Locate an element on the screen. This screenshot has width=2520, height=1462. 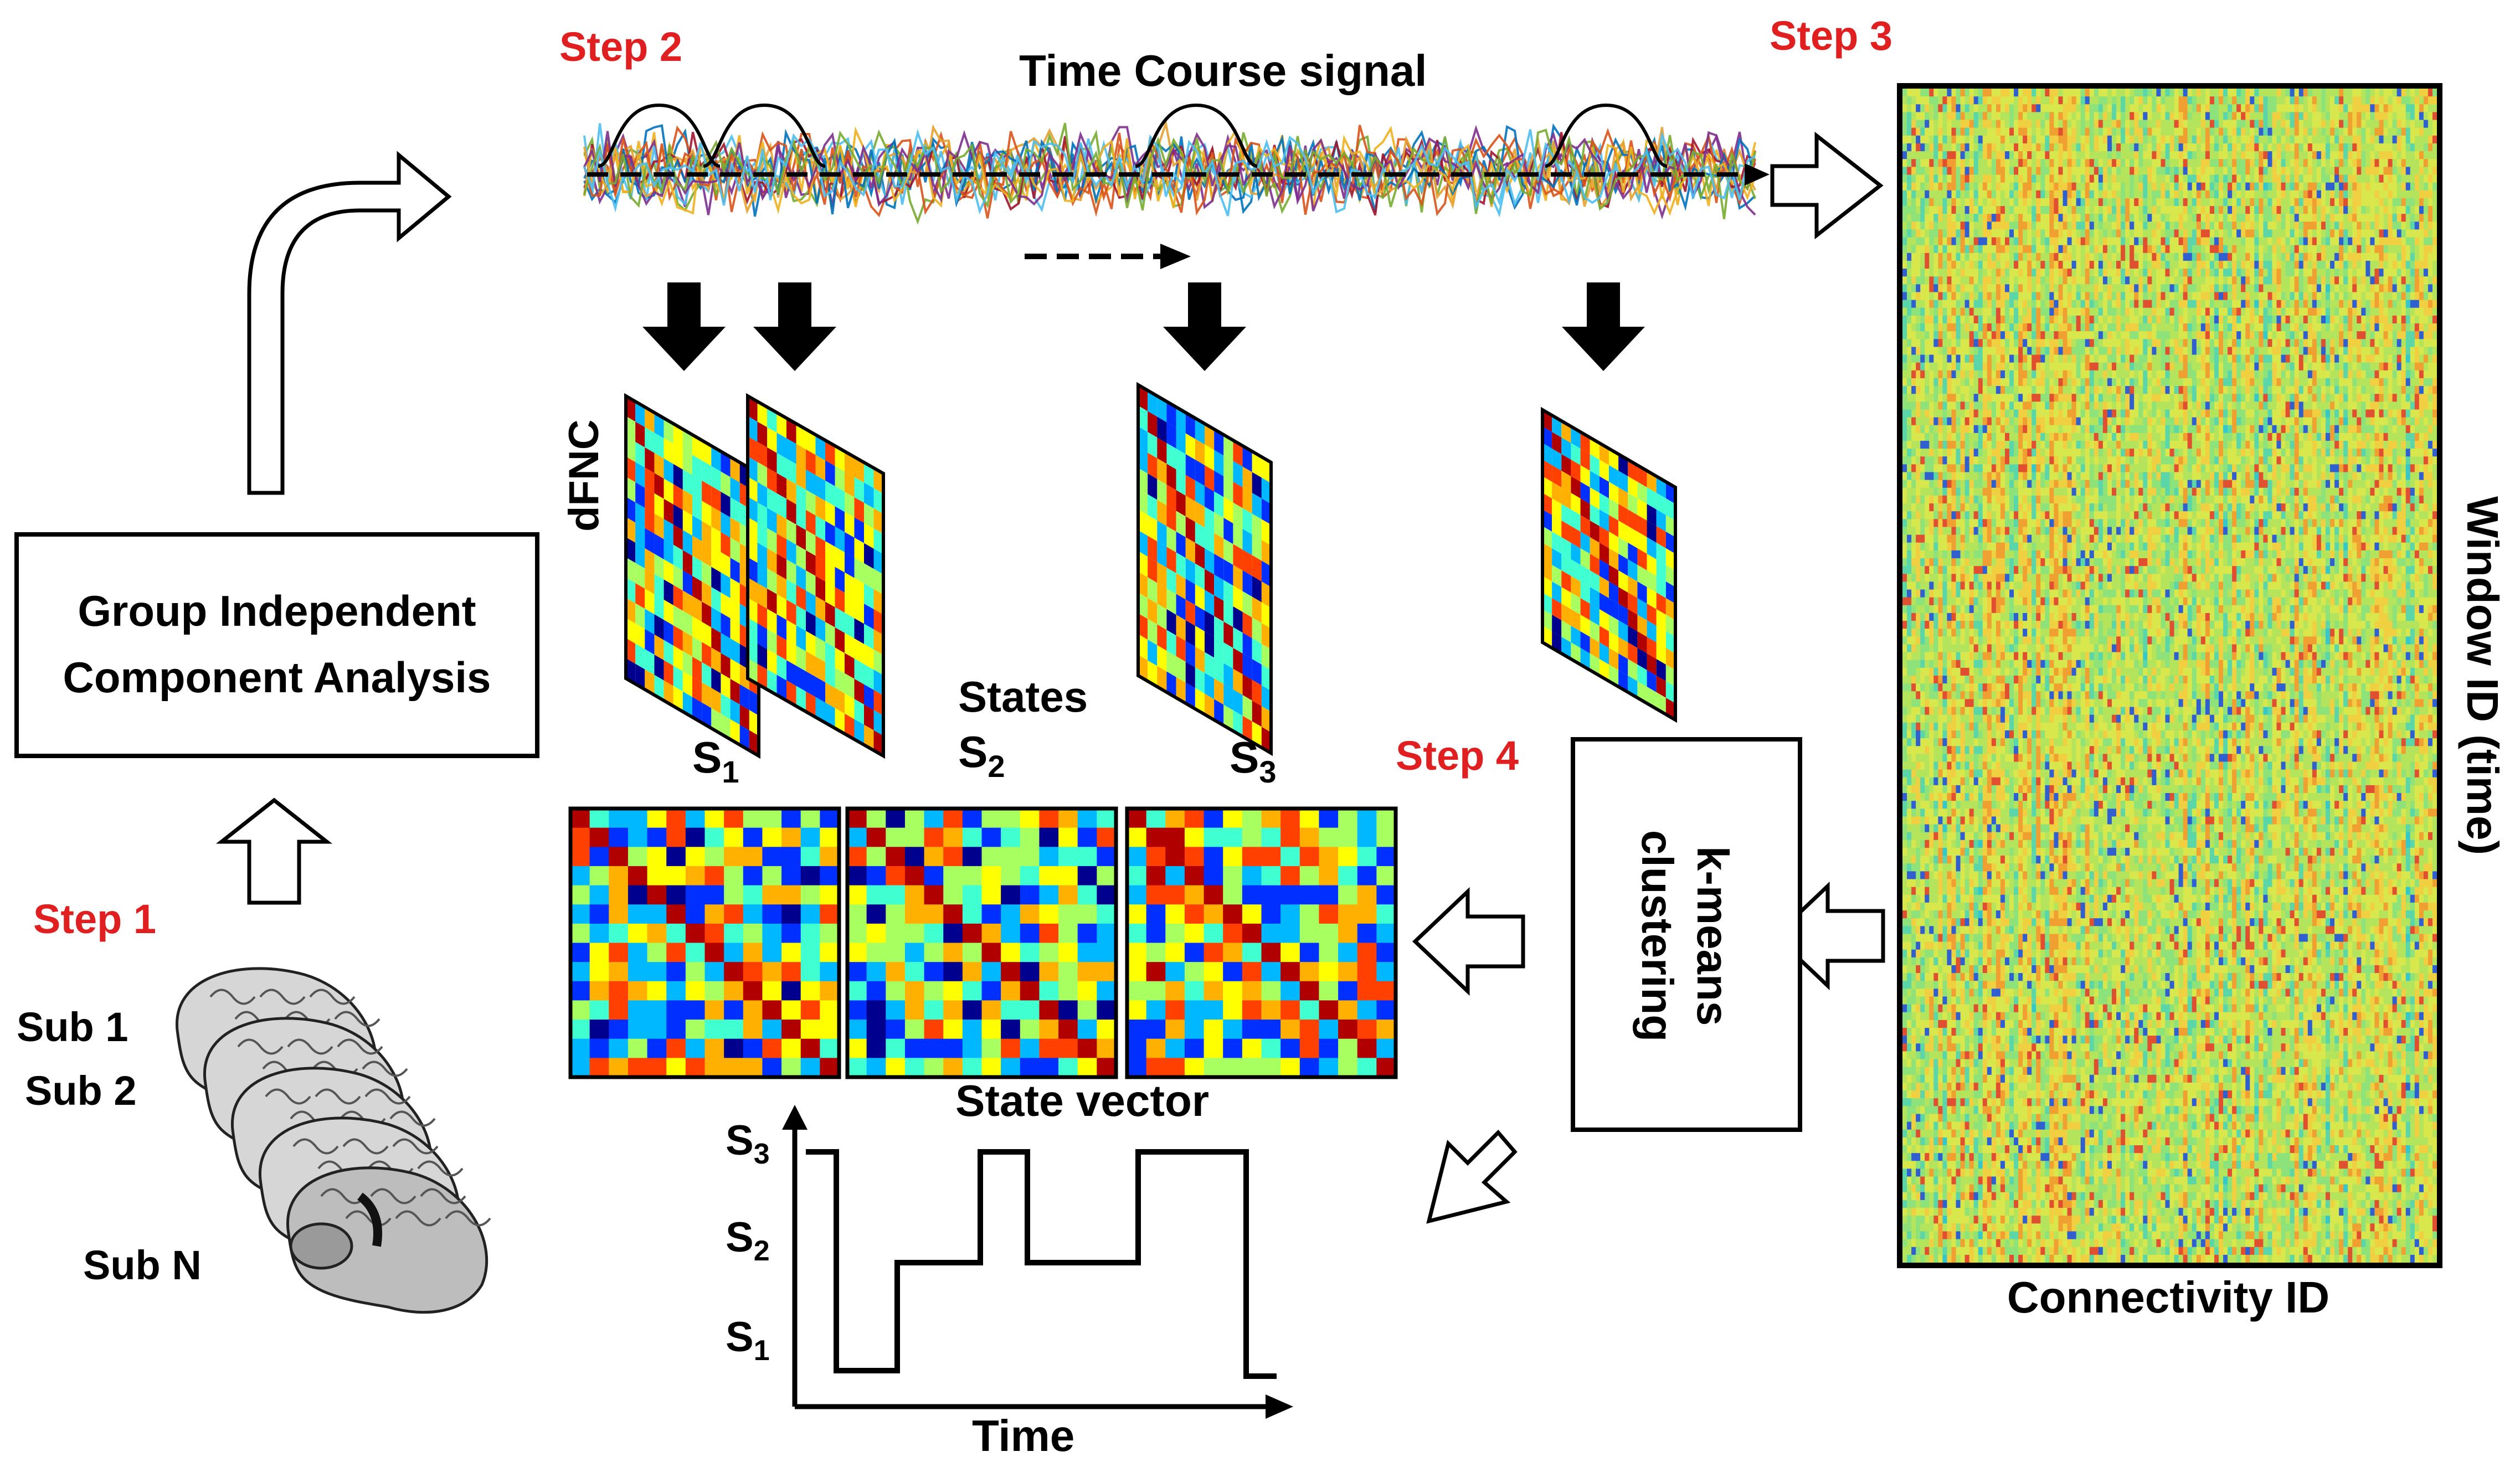
brain-gyrus is located at coordinates (369, 1218).